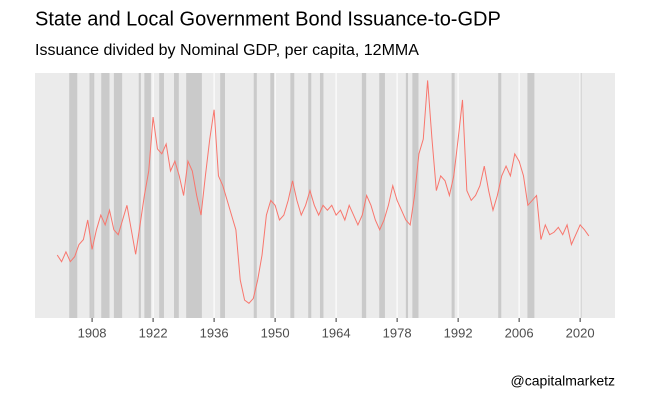 This screenshot has height=400, width=650. I want to click on x-tick-label: 1908, so click(92, 332).